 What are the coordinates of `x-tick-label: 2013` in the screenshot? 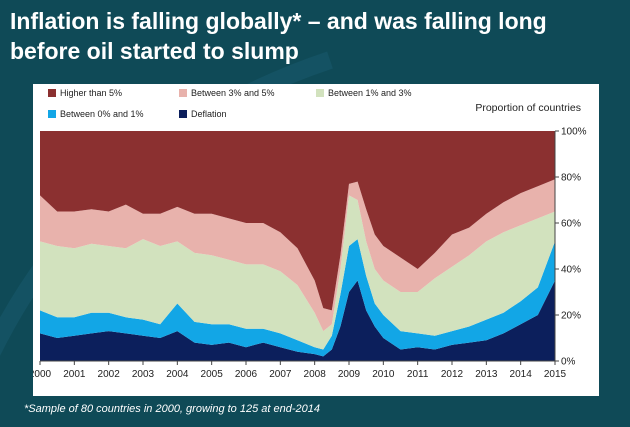 It's located at (486, 374).